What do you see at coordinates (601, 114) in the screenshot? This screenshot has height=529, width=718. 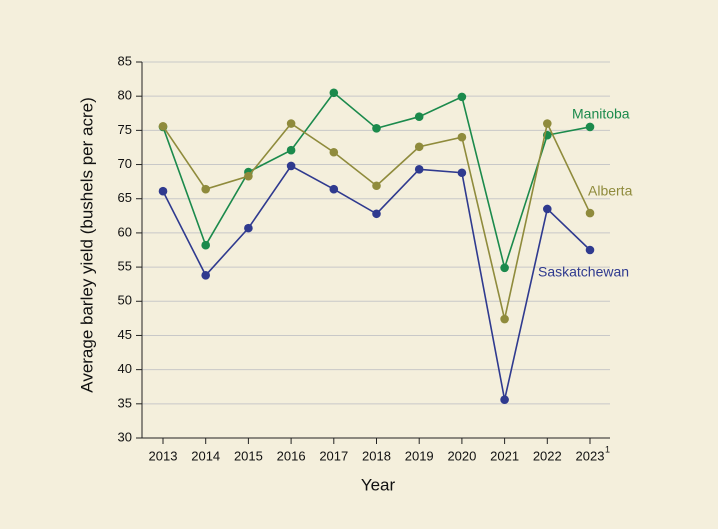 I see `series-label: Manitoba` at bounding box center [601, 114].